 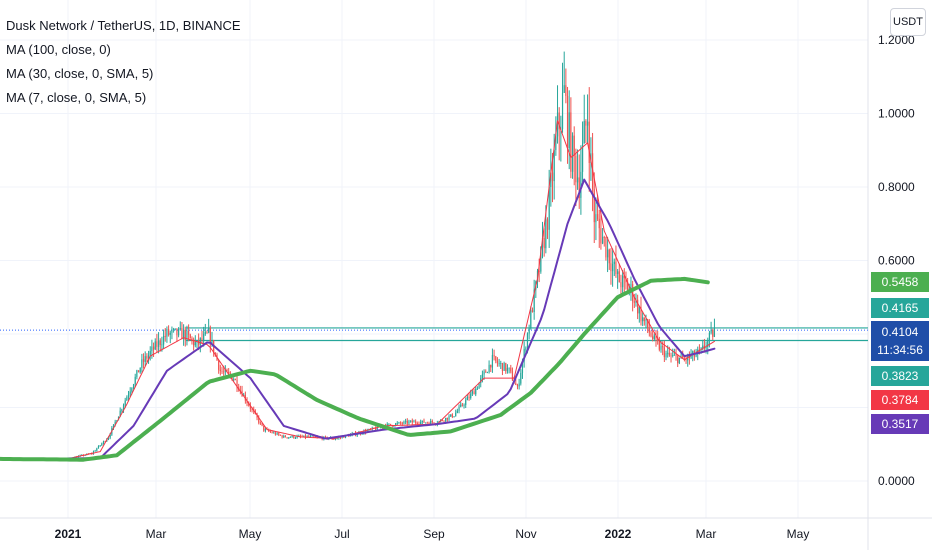 What do you see at coordinates (896, 187) in the screenshot?
I see `y-tick-label: 0.8000` at bounding box center [896, 187].